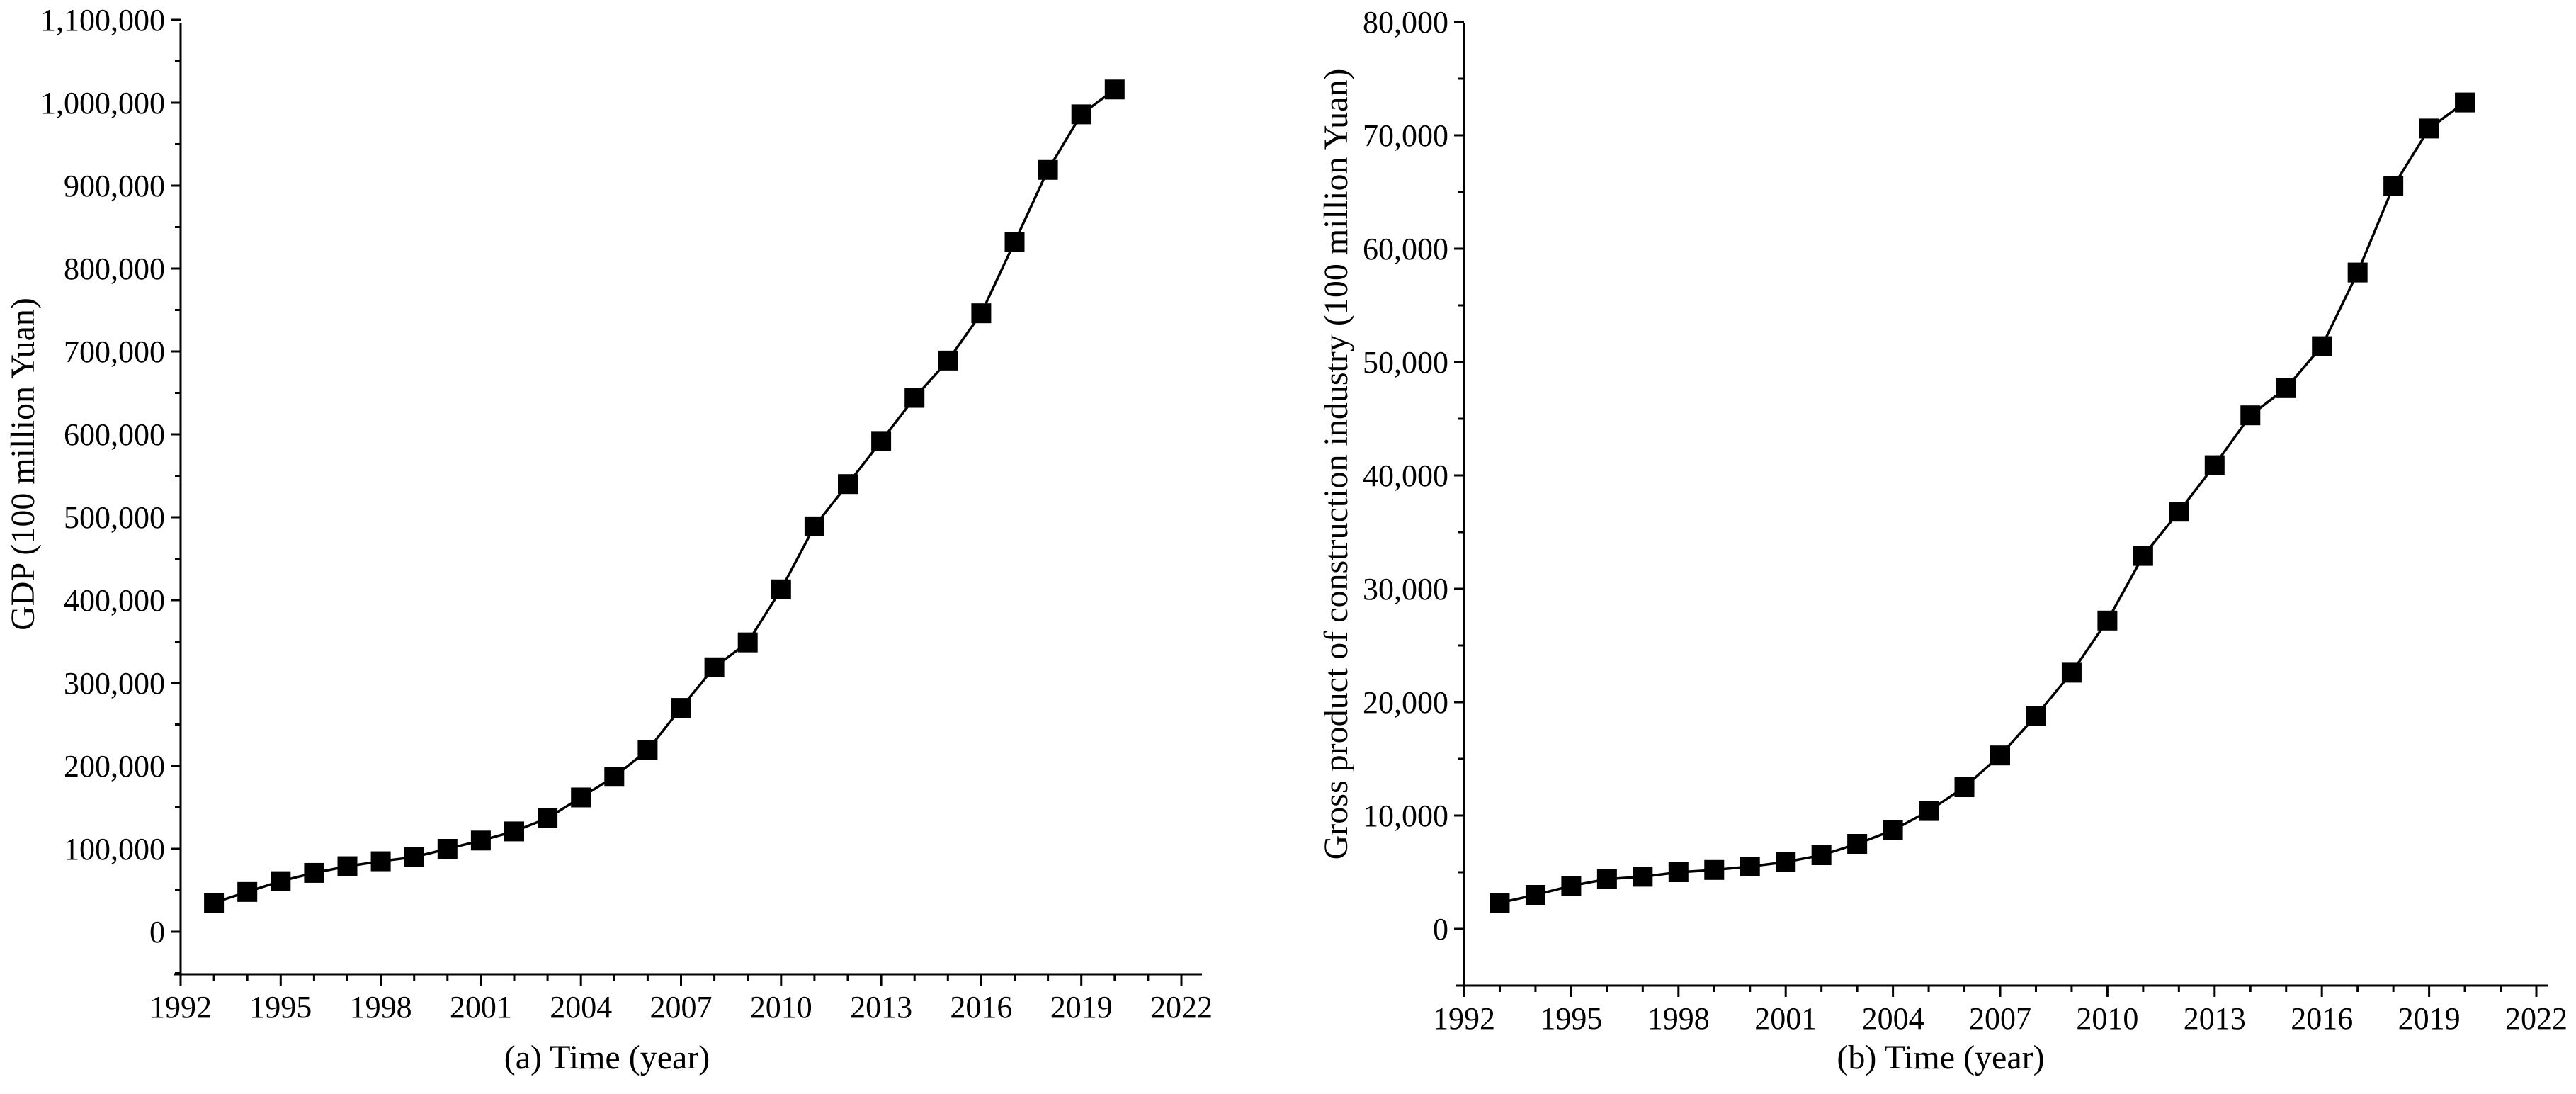 Image resolution: width=2576 pixels, height=1094 pixels. Describe the element at coordinates (2000, 755) in the screenshot. I see `data-point-2007` at that location.